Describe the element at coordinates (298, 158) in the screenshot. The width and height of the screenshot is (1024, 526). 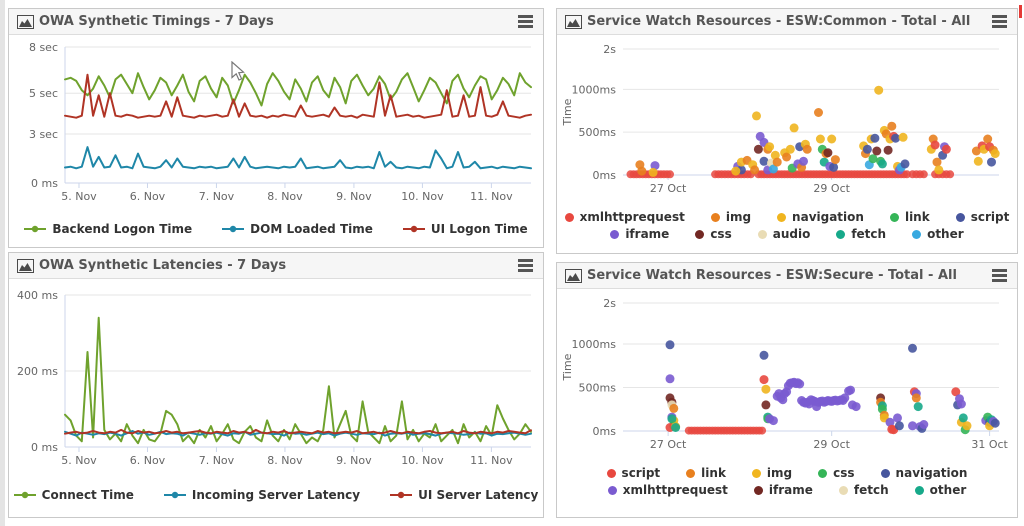
I see `series-dom-loaded-time` at that location.